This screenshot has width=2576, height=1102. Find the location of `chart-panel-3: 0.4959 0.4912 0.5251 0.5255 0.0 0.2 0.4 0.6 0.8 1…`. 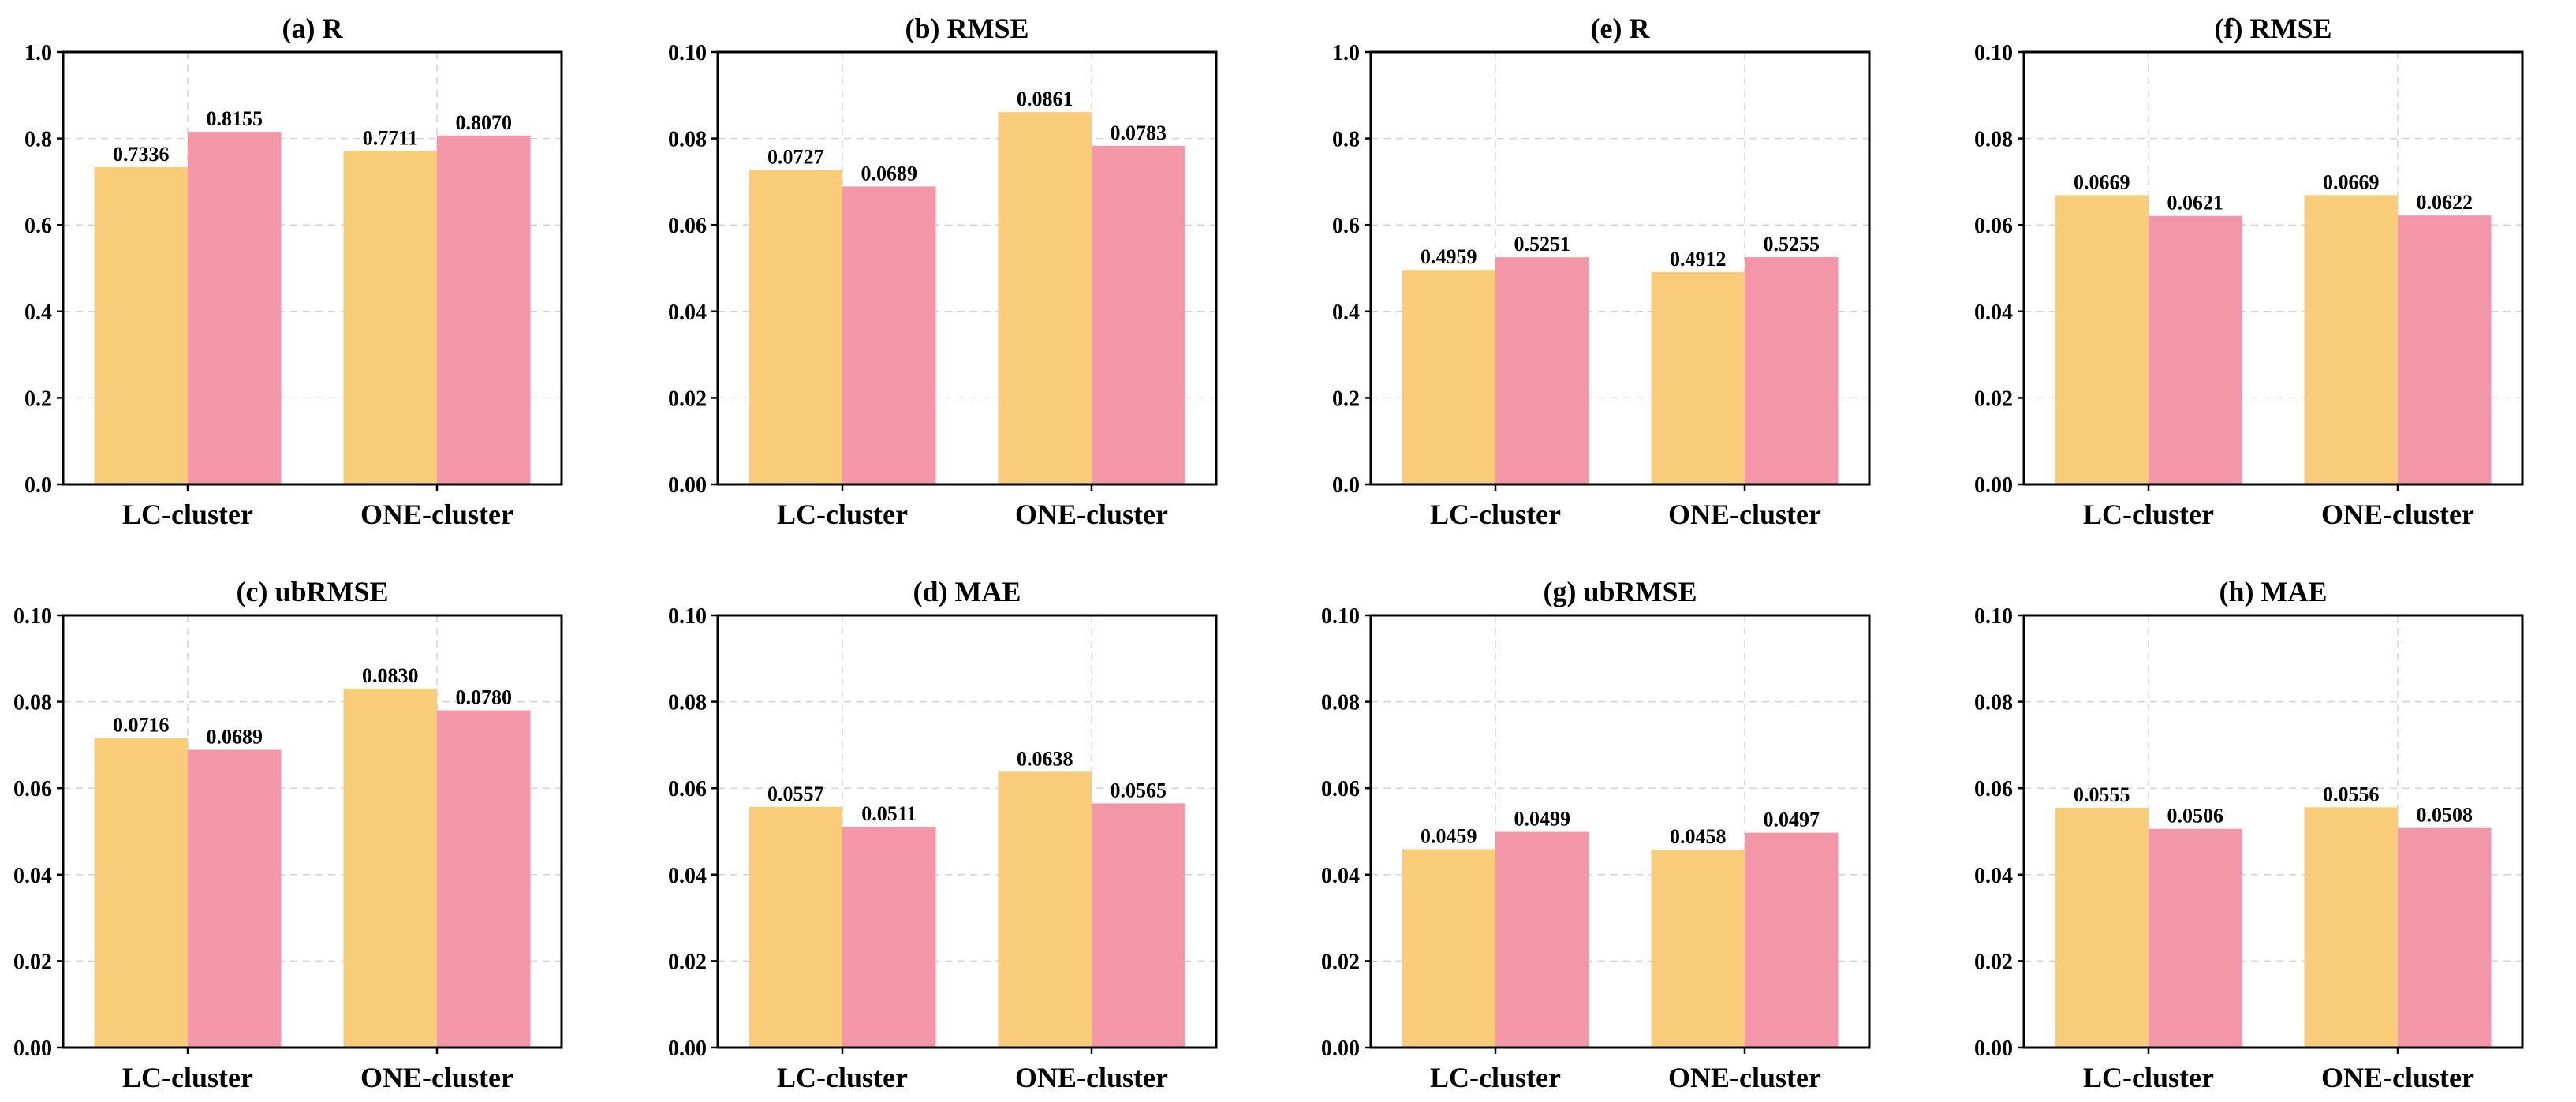

chart-panel-3: 0.4959 0.4912 0.5251 0.5255 0.0 0.2 0.4 0.6 0.8 1… is located at coordinates (1601, 271).